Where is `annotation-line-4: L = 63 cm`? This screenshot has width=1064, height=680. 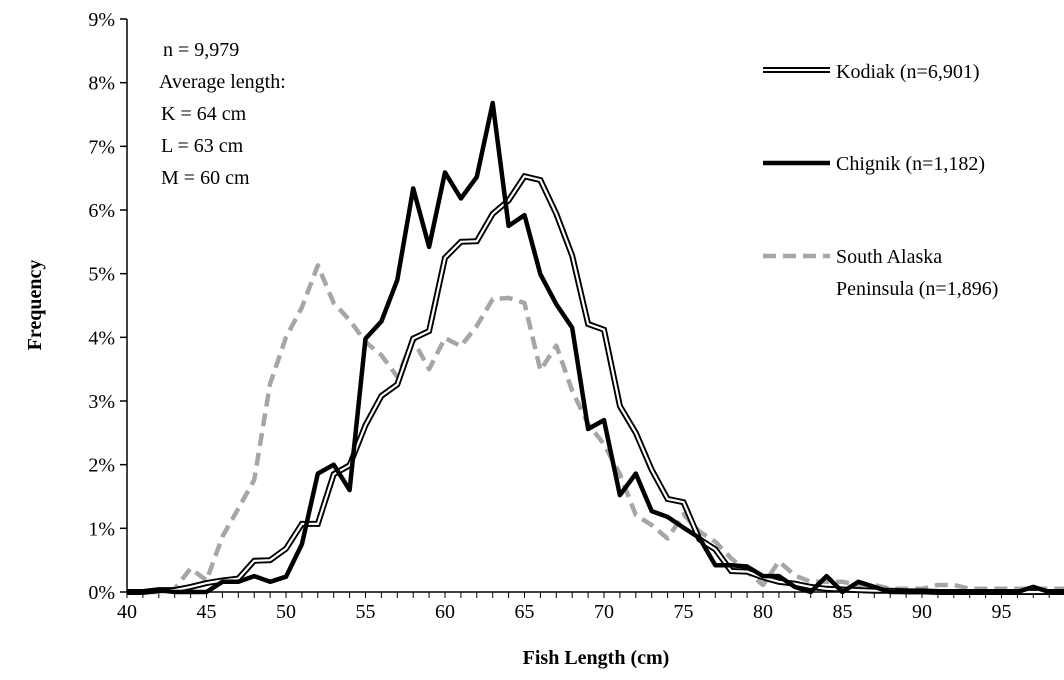
annotation-line-4: L = 63 cm is located at coordinates (202, 146).